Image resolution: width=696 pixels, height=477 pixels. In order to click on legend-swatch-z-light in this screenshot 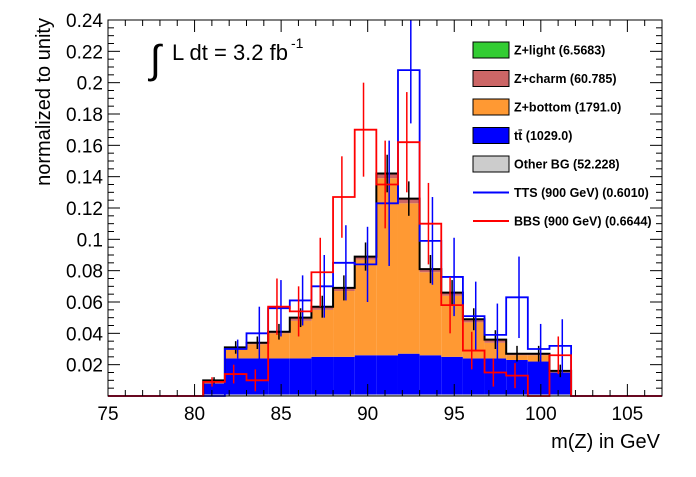, I will do `click(491, 50)`.